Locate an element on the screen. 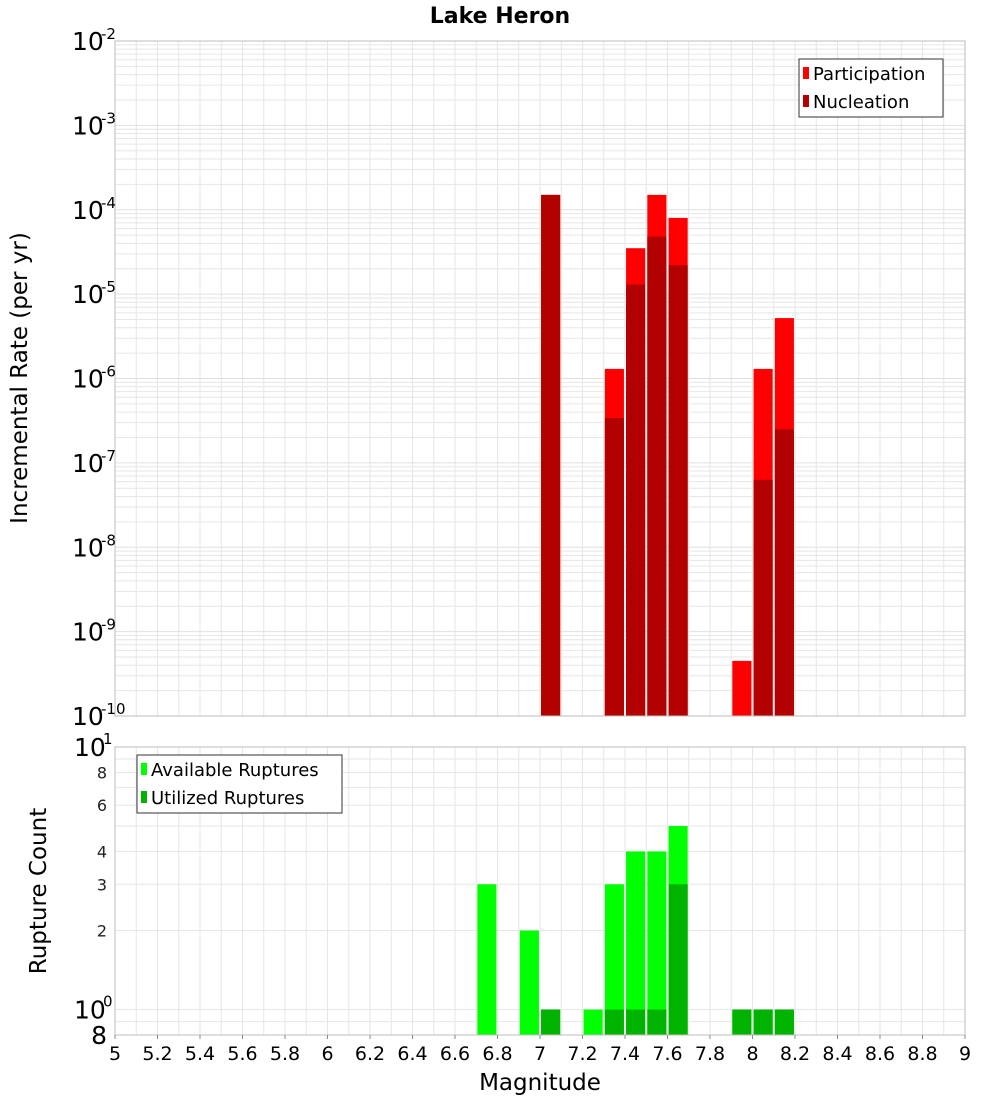 The height and width of the screenshot is (1100, 1000). x-tick-label: 7.8 is located at coordinates (710, 1054).